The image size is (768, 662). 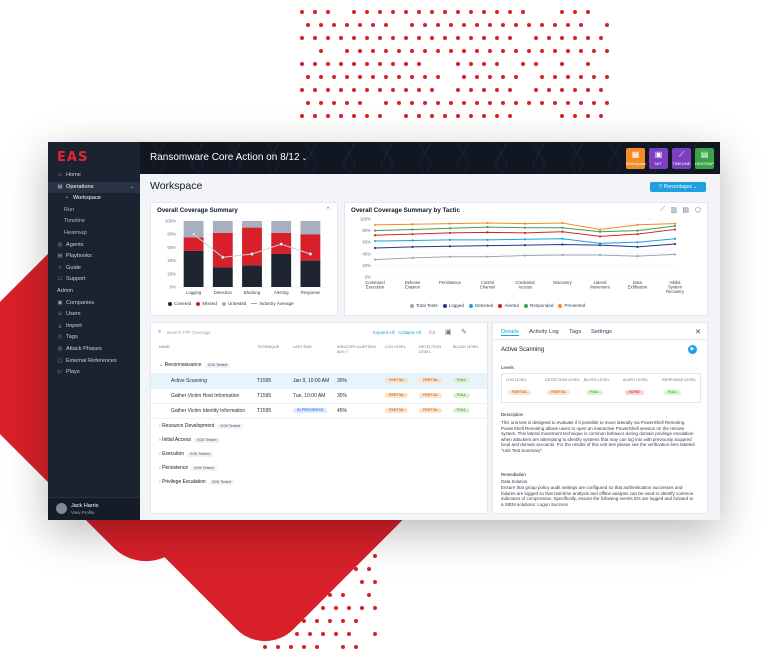 What do you see at coordinates (94, 304) in the screenshot?
I see `sidebar-item-companies: ▣ Companies` at bounding box center [94, 304].